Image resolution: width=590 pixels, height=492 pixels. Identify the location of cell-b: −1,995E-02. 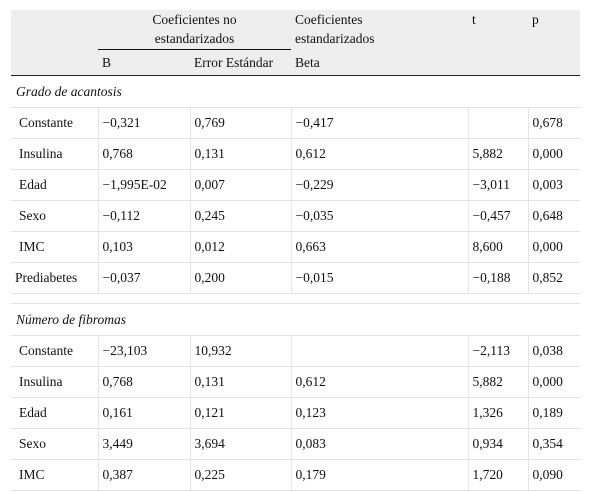
(144, 185).